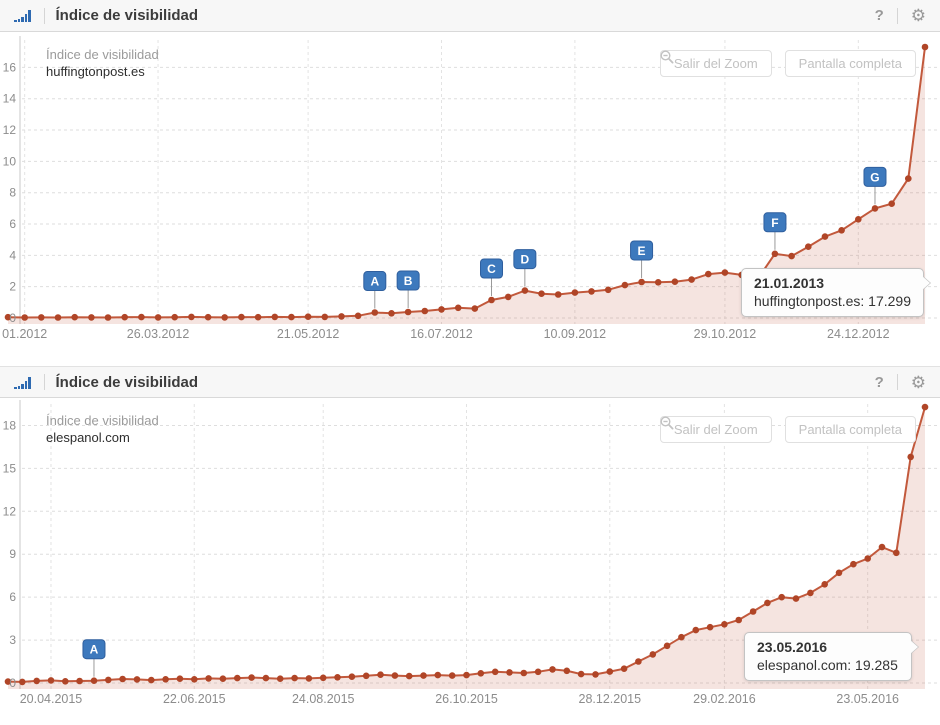  What do you see at coordinates (408, 289) in the screenshot?
I see `event-pin-B: B` at bounding box center [408, 289].